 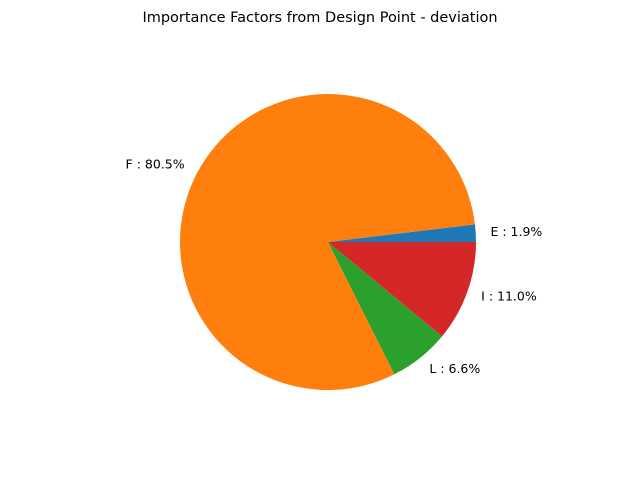 What do you see at coordinates (509, 296) in the screenshot?
I see `pie-slice-label-3: I : 11.0%` at bounding box center [509, 296].